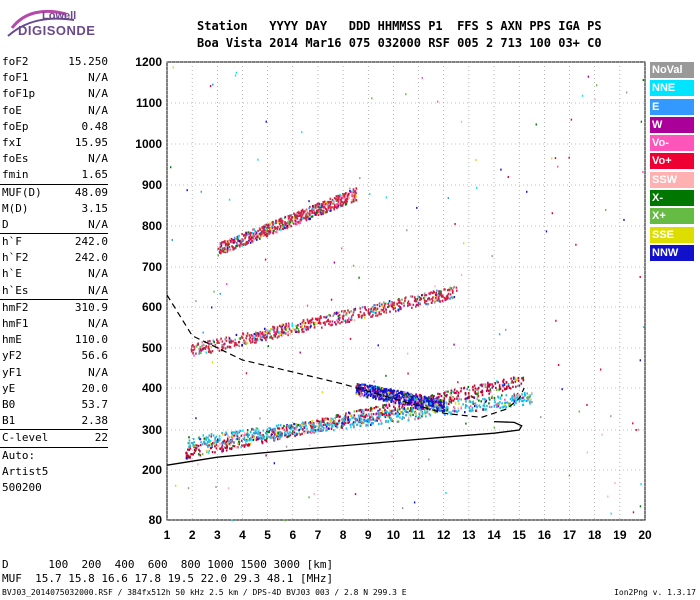 This screenshot has height=600, width=700. I want to click on param-name: yE, so click(9, 388).